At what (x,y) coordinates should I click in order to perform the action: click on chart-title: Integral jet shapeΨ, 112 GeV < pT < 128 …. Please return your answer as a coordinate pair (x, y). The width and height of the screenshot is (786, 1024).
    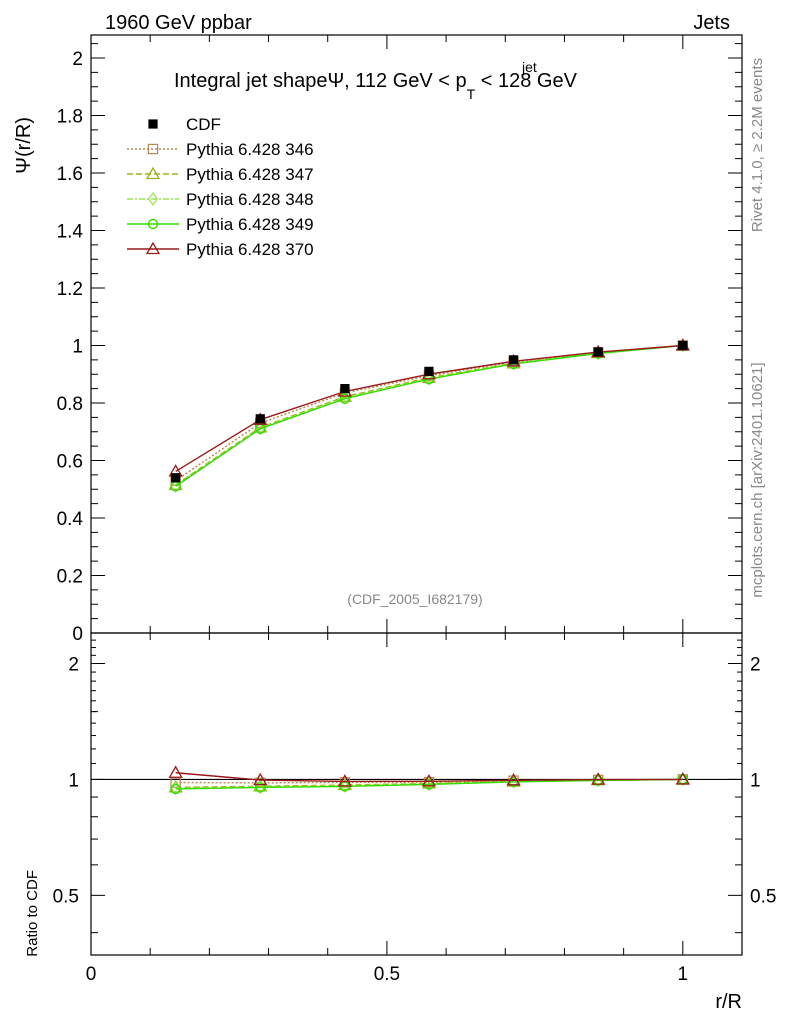
    Looking at the image, I should click on (376, 86).